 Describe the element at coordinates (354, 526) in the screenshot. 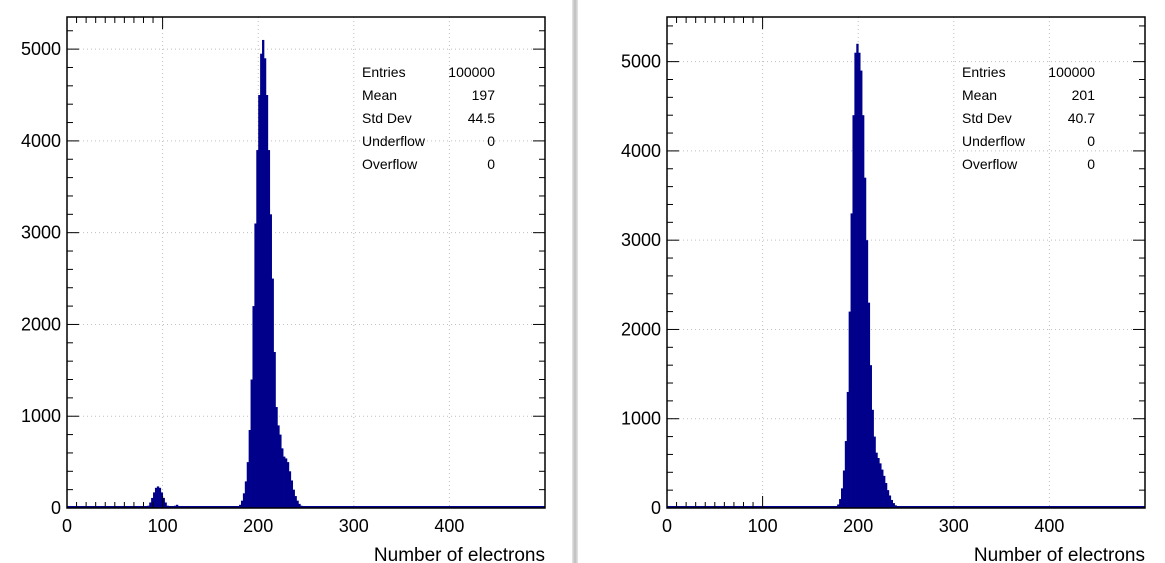

I see `x-tick-label: 300` at that location.